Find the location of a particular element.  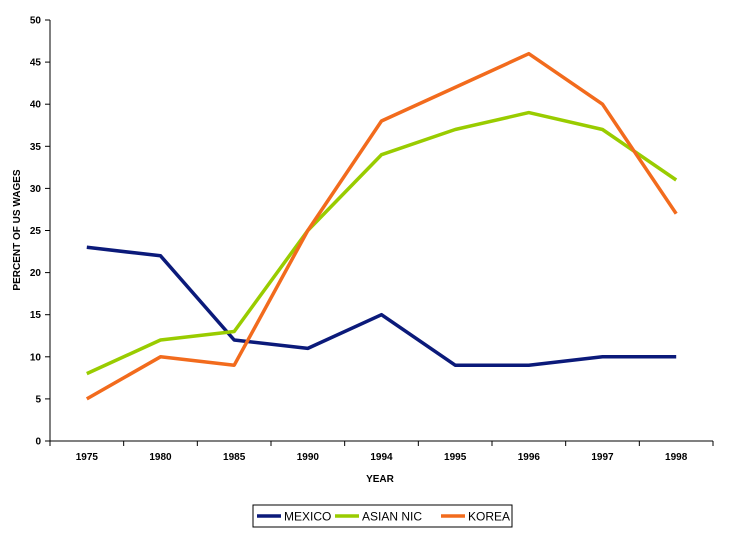

legend-label-korea: KOREA is located at coordinates (489, 517).